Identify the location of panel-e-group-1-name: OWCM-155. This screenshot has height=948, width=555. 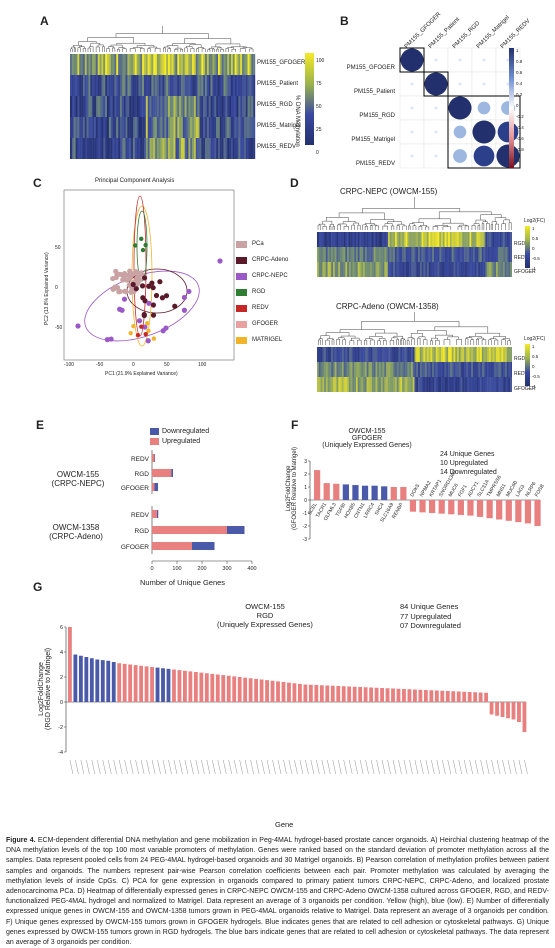
(78, 474).